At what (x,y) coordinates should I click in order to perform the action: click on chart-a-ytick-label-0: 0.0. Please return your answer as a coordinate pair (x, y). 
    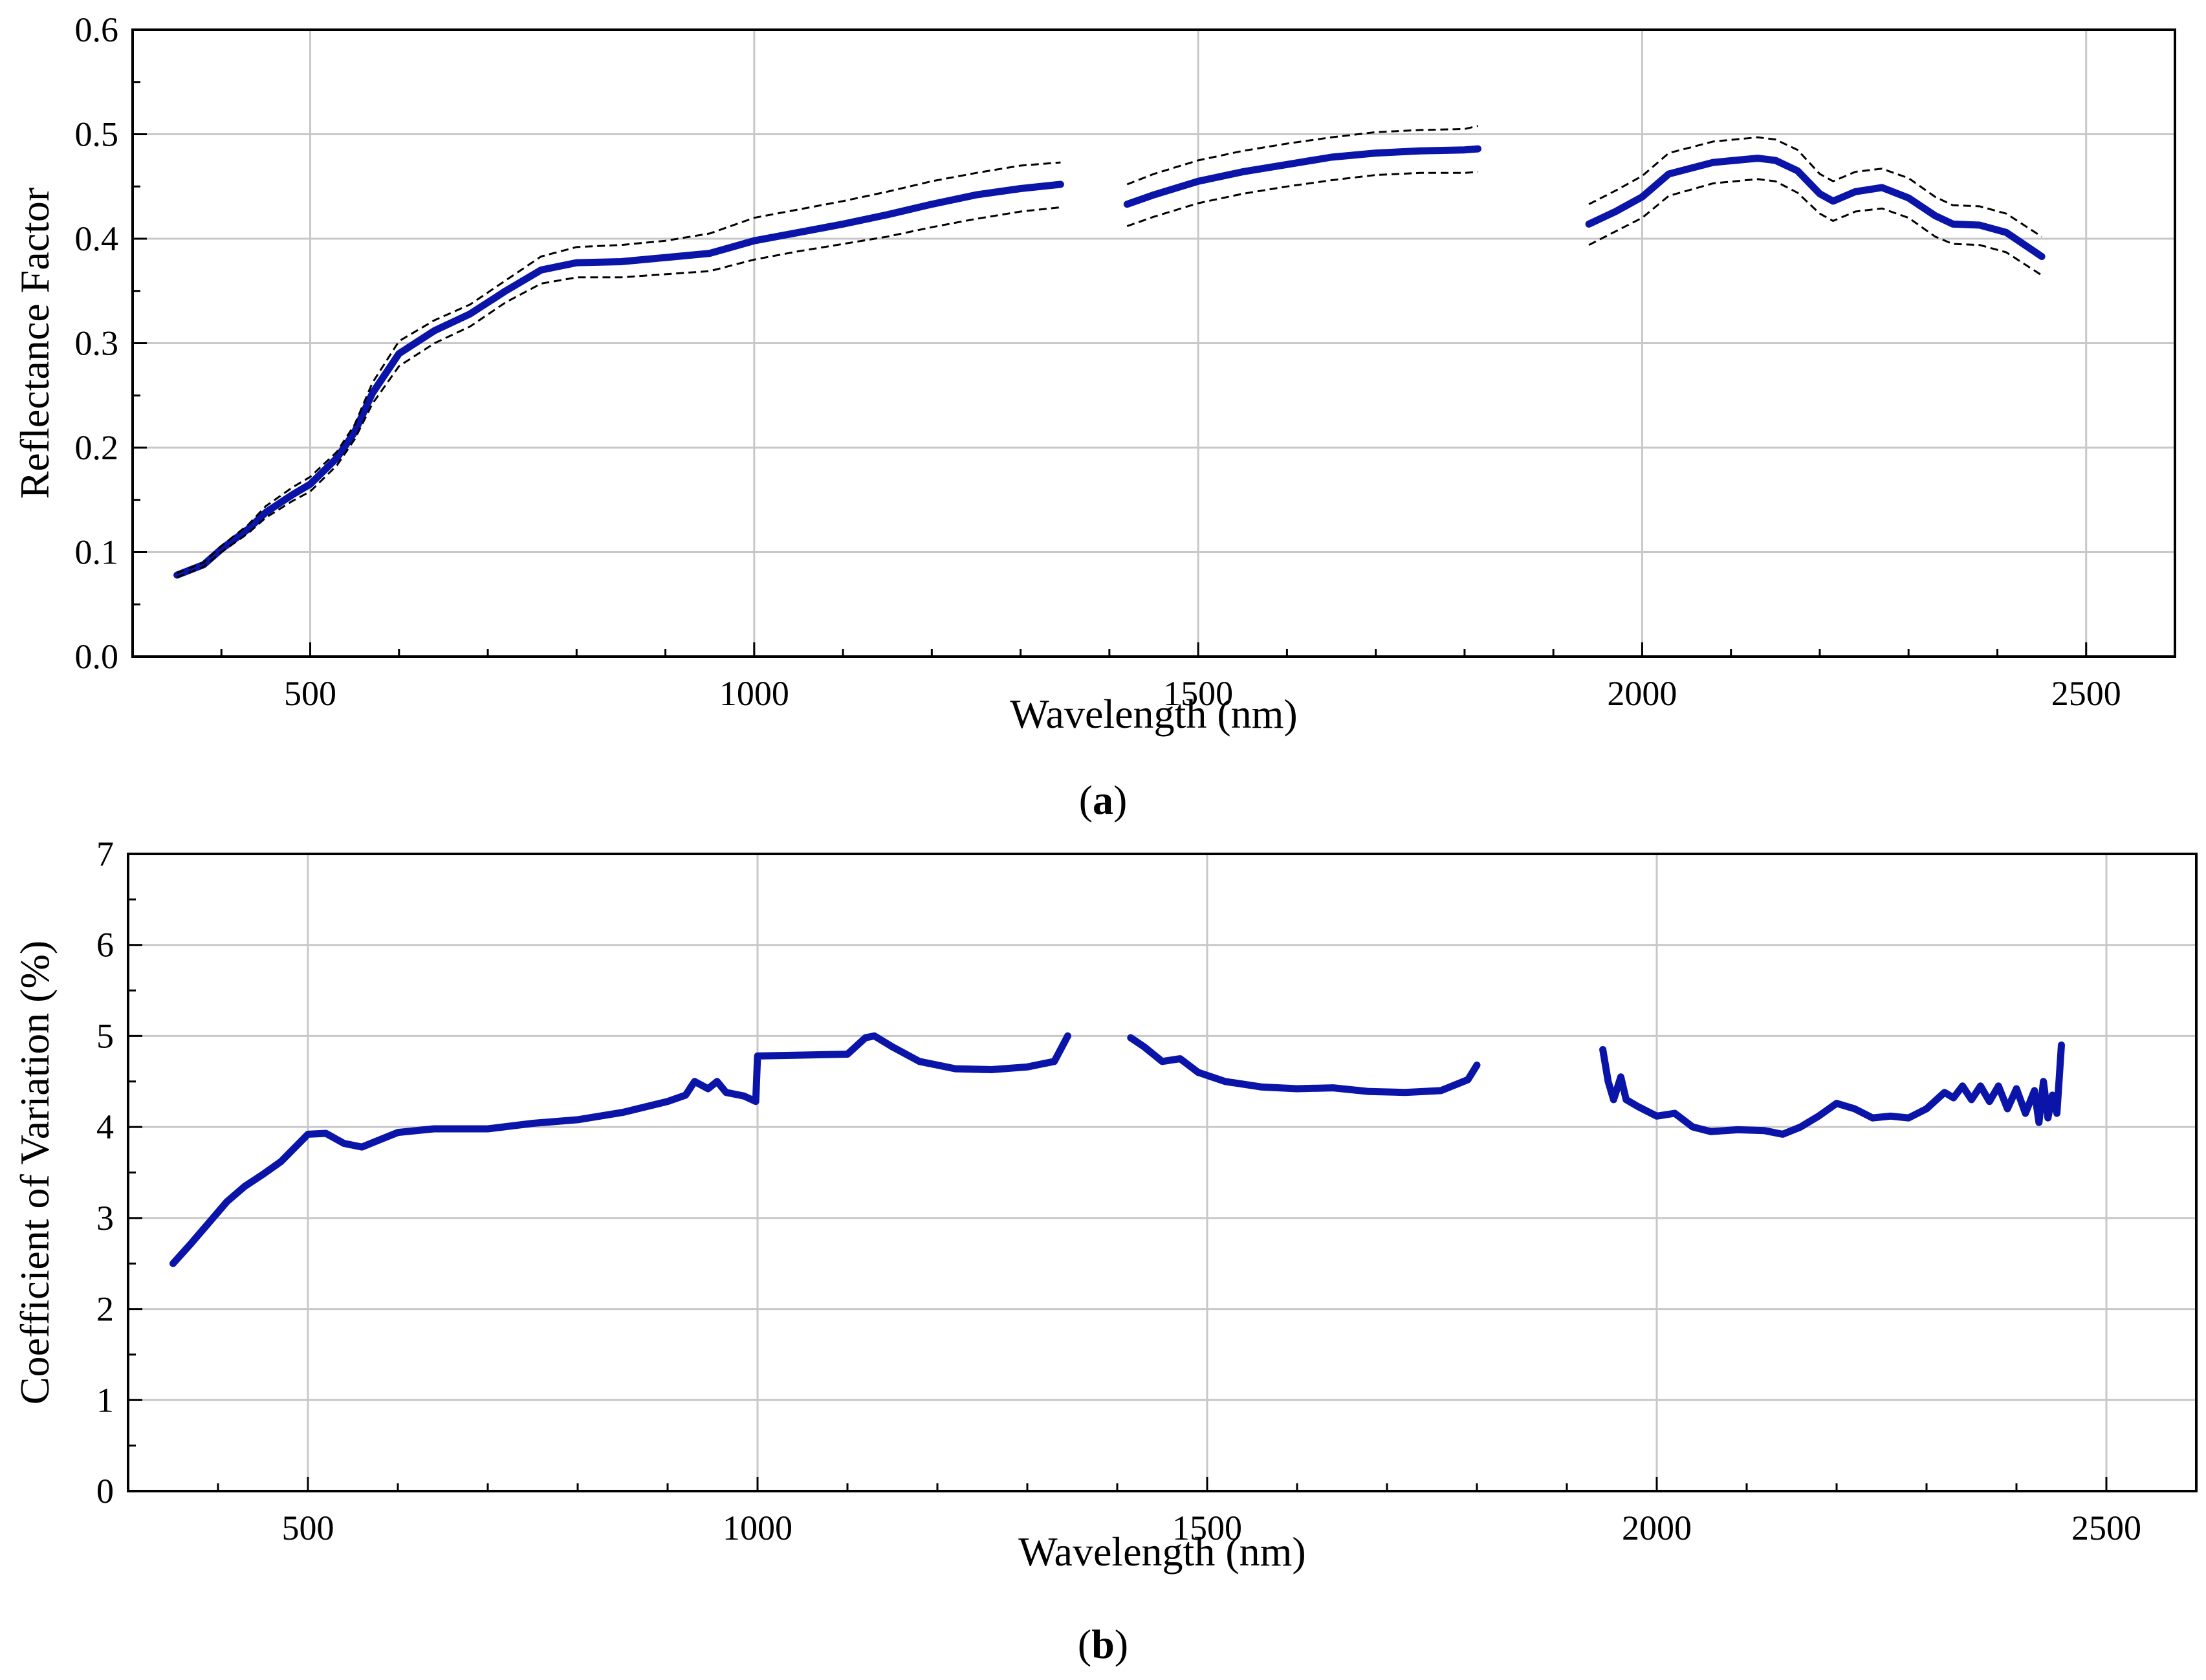
    Looking at the image, I should click on (97, 656).